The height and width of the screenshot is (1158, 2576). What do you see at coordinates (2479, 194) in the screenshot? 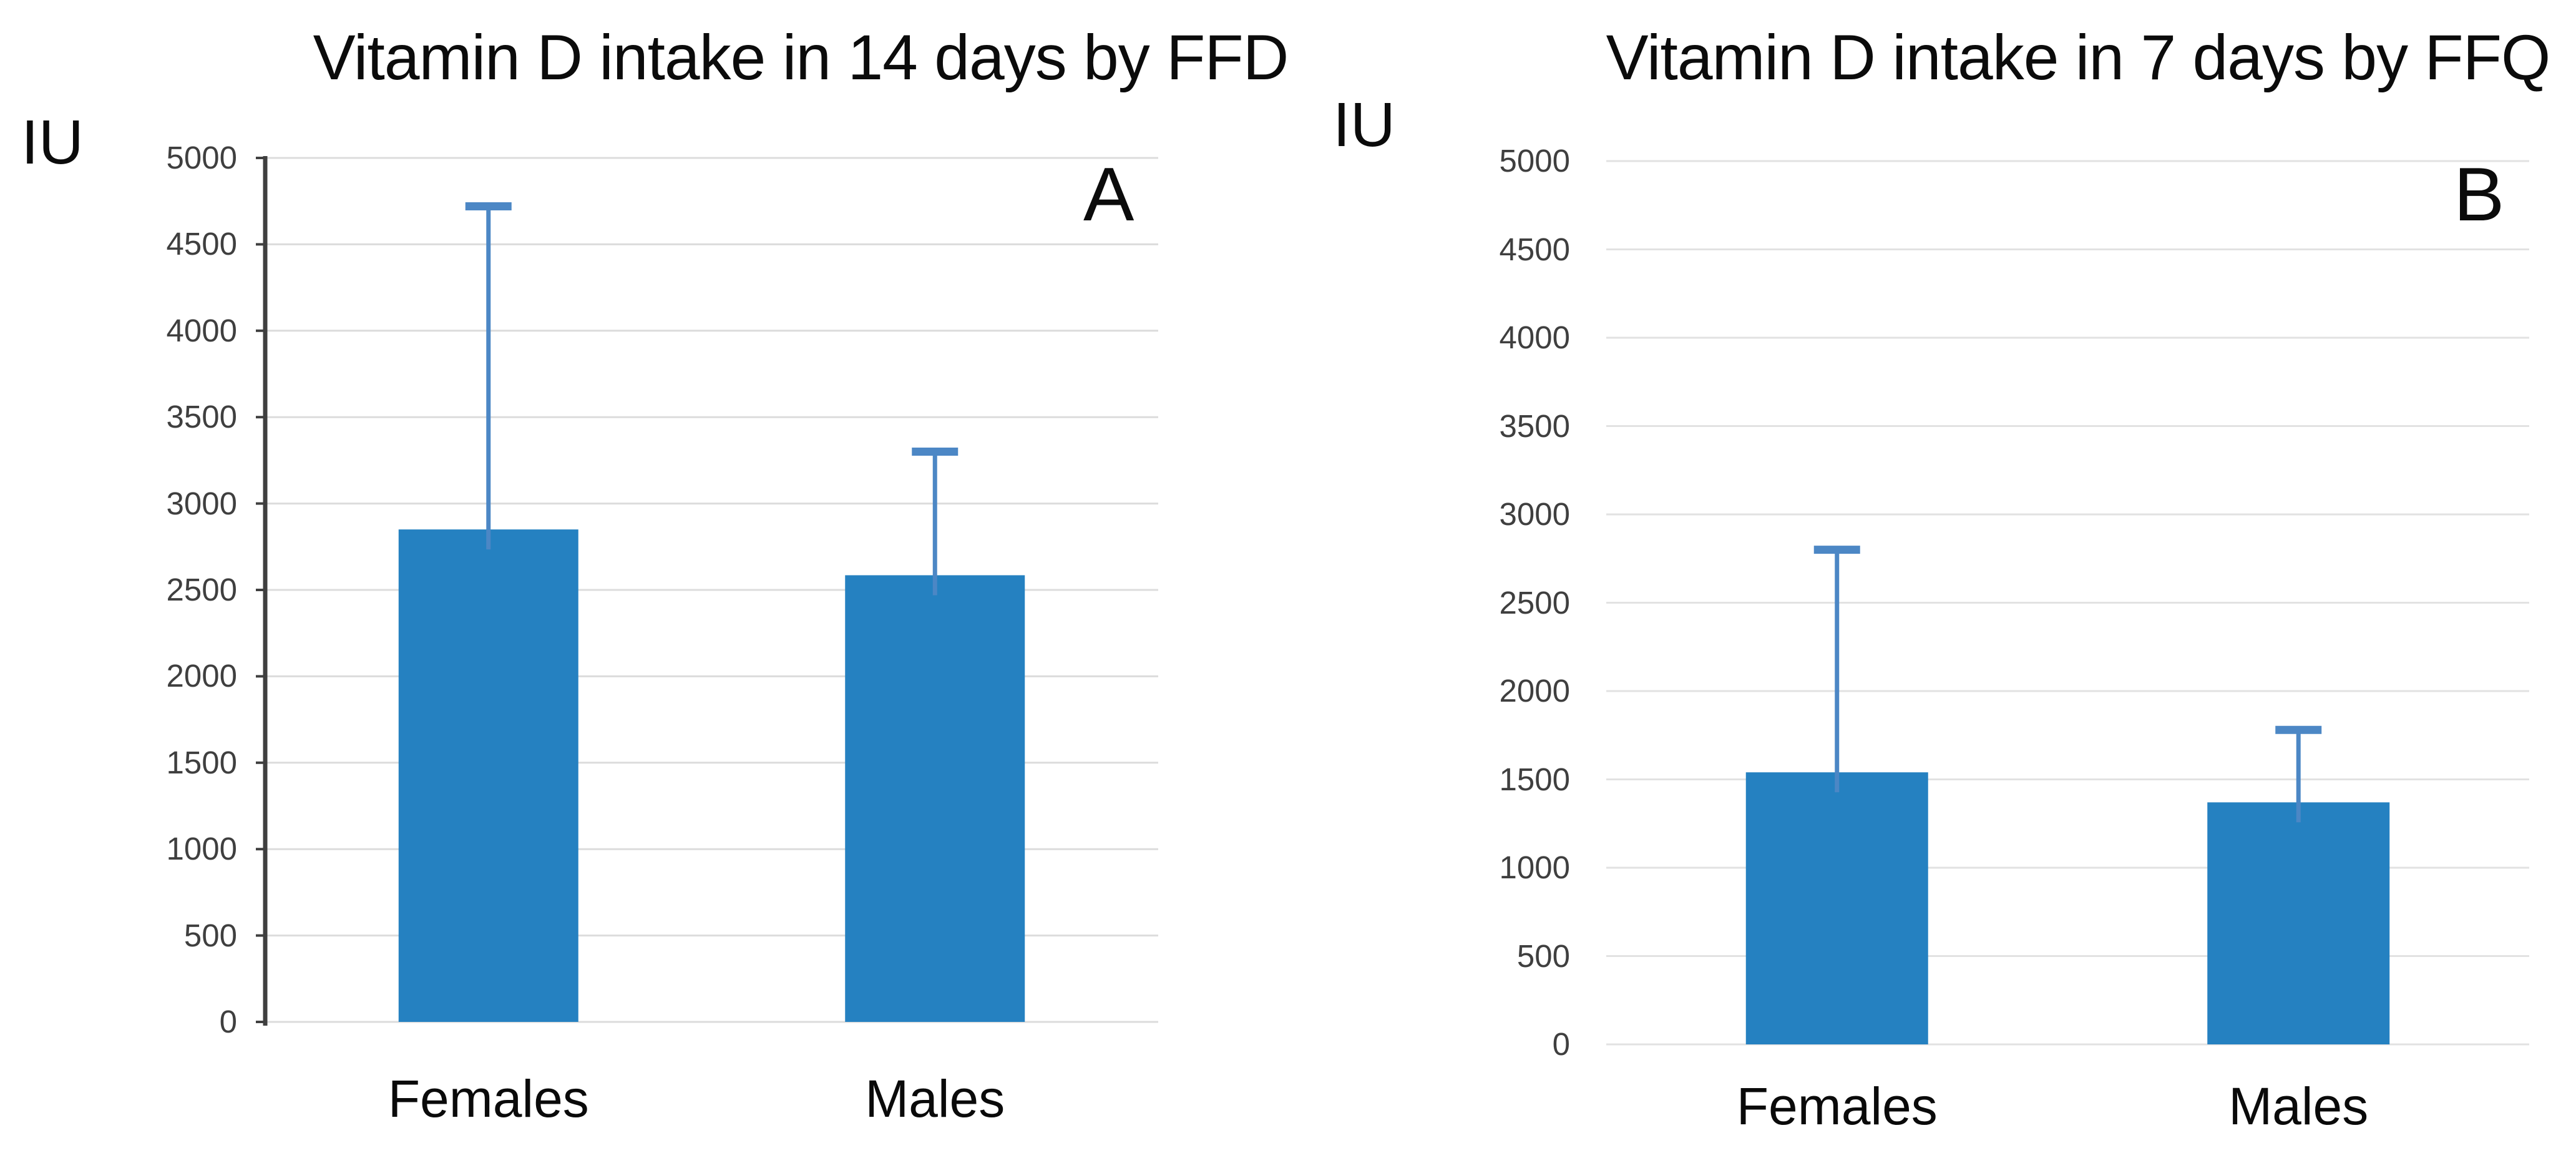
I see `panel-letter-b: B` at bounding box center [2479, 194].